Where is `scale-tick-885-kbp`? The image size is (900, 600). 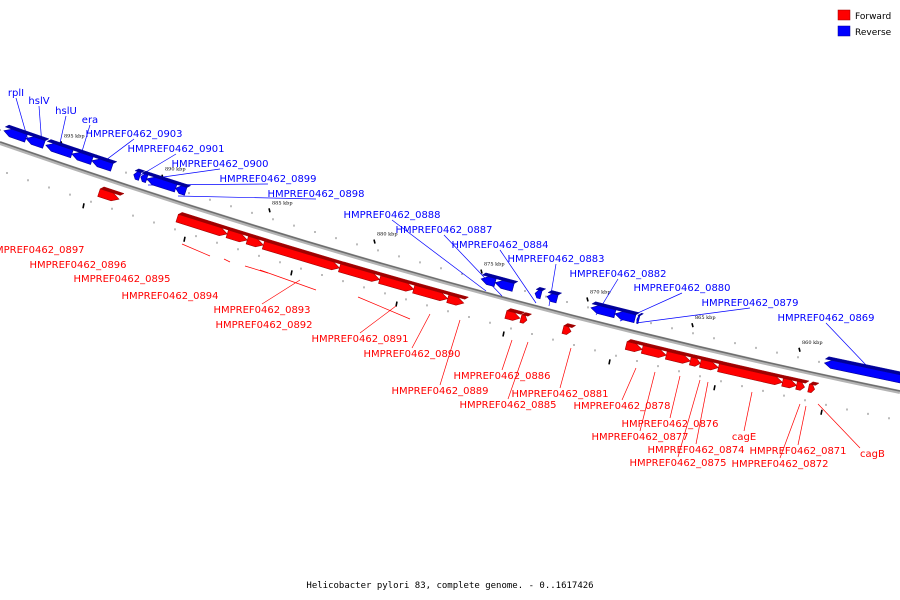
scale-tick-885-kbp is located at coordinates (269, 210).